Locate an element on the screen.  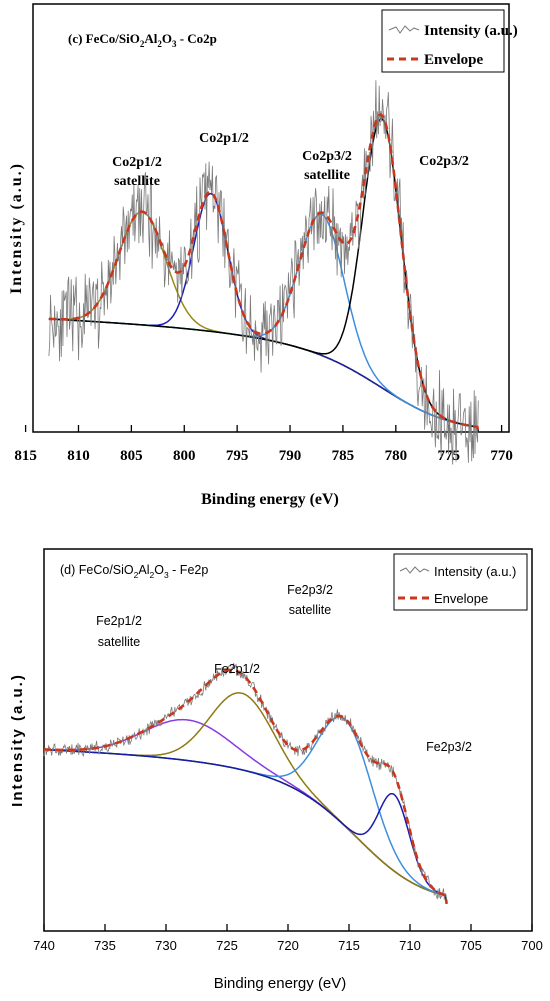
x-tick-label: 720 is located at coordinates (288, 945).